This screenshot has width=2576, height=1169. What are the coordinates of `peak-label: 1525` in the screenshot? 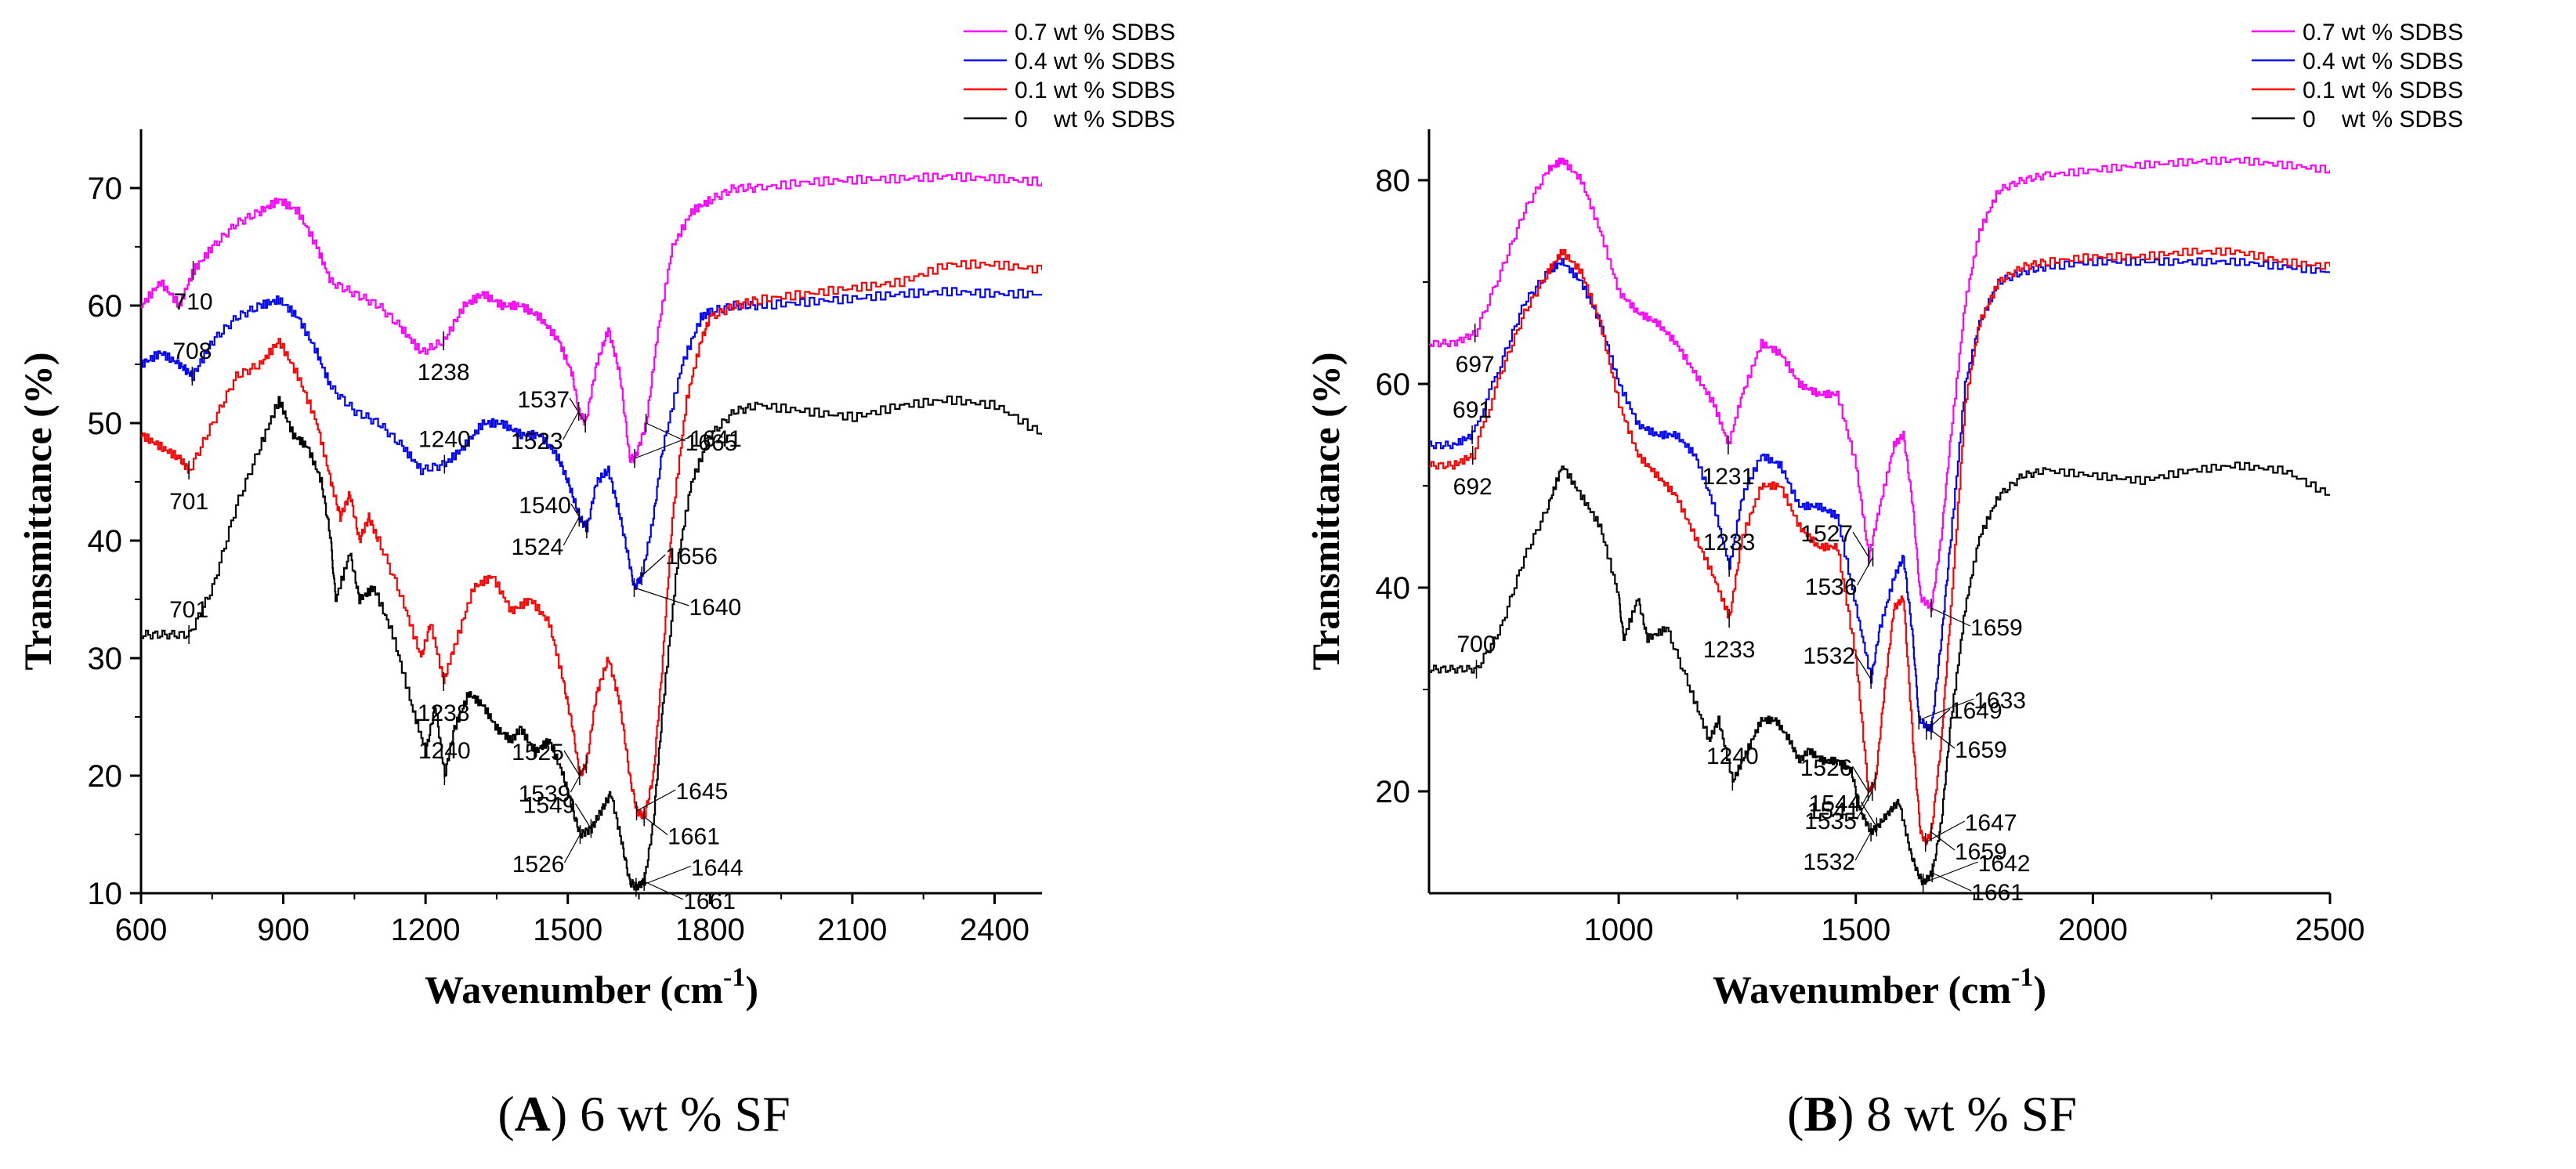 It's located at (538, 752).